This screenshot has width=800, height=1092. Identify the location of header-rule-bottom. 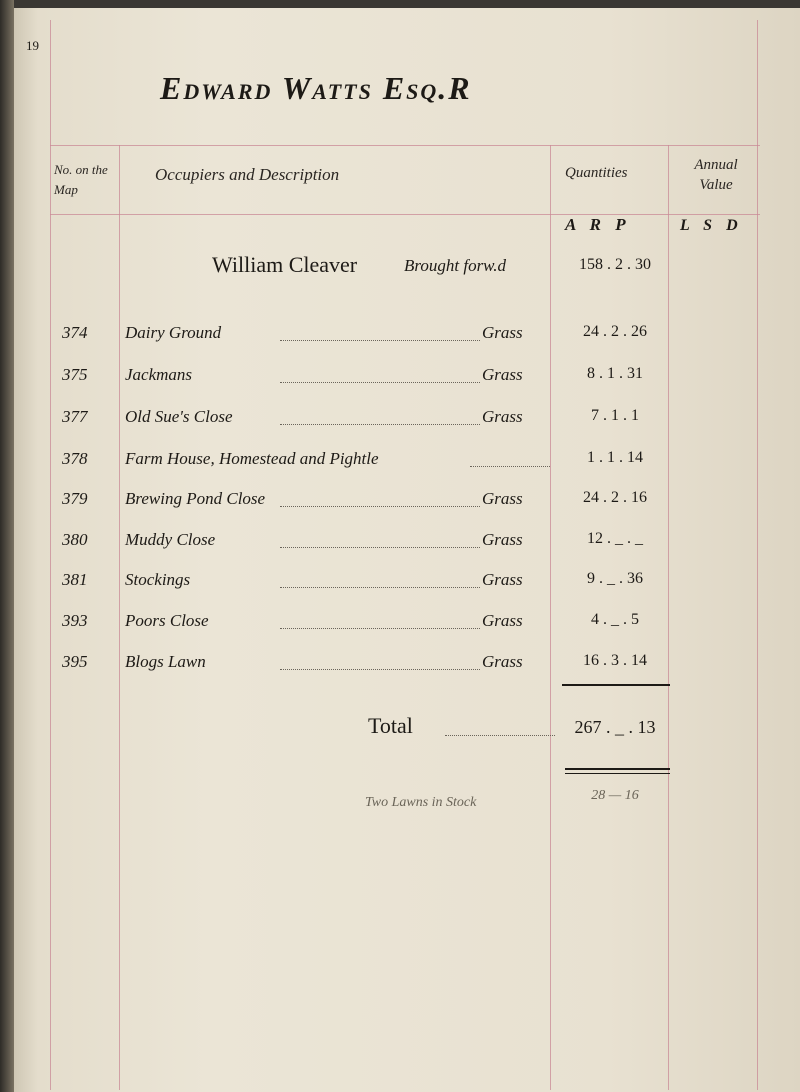
(405, 214).